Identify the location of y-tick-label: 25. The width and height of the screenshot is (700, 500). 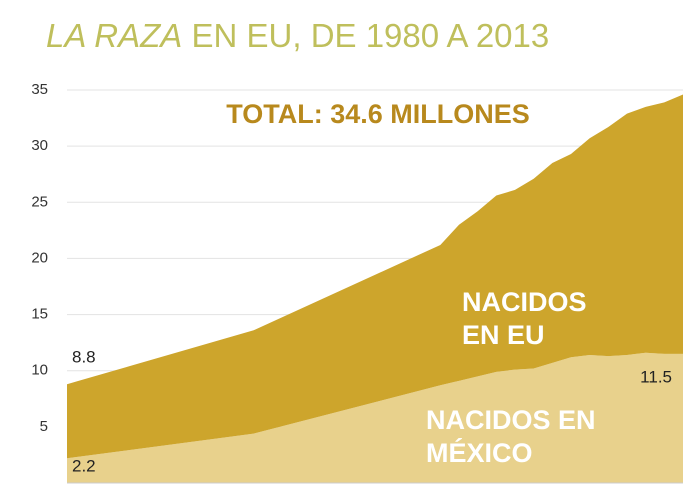
(39, 201).